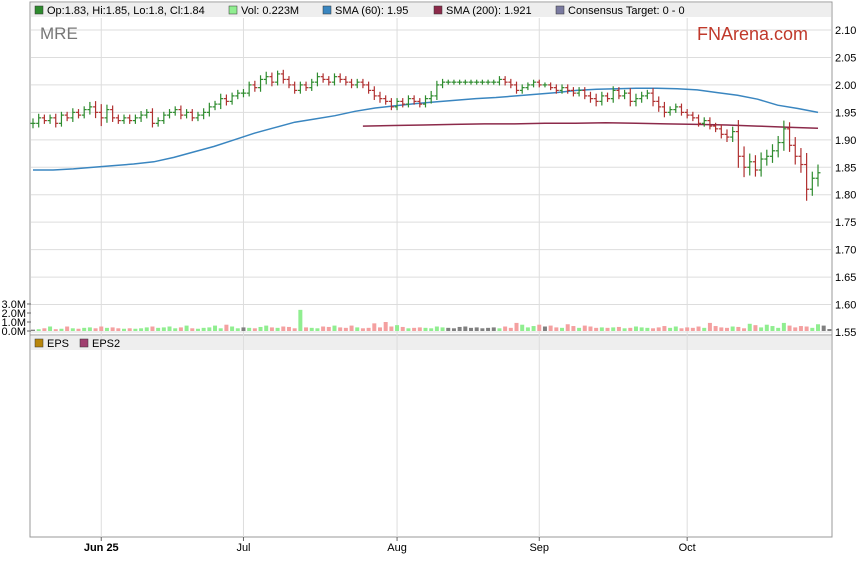 The image size is (859, 566). Describe the element at coordinates (845, 168) in the screenshot. I see `price-tick-label: 1.85` at that location.